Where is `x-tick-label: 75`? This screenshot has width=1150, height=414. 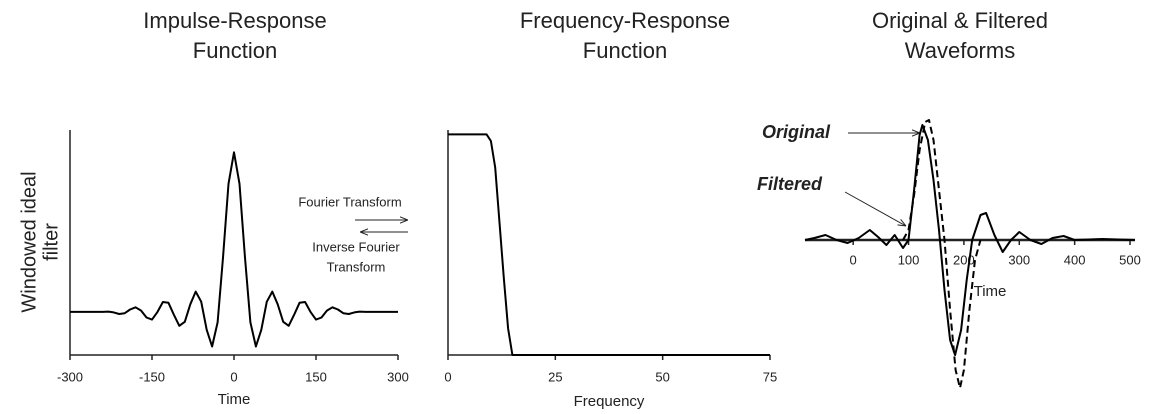 x-tick-label: 75 is located at coordinates (770, 376).